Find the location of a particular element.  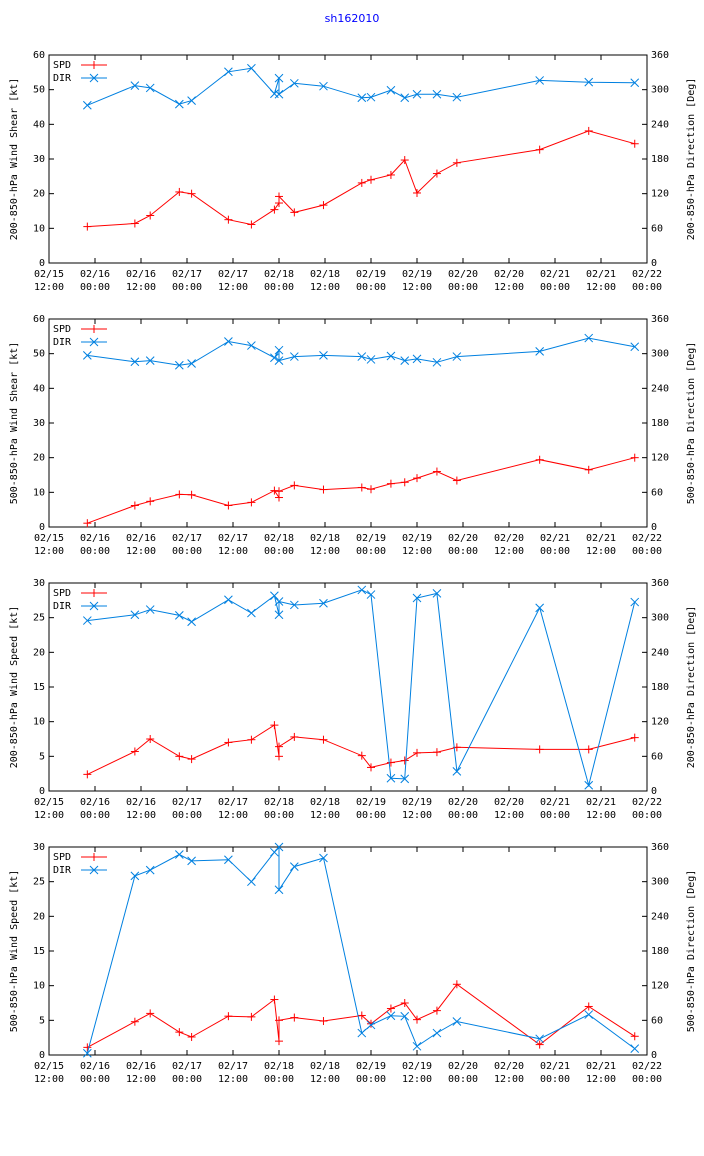

y-tick-label: 10 is located at coordinates (39, 986).